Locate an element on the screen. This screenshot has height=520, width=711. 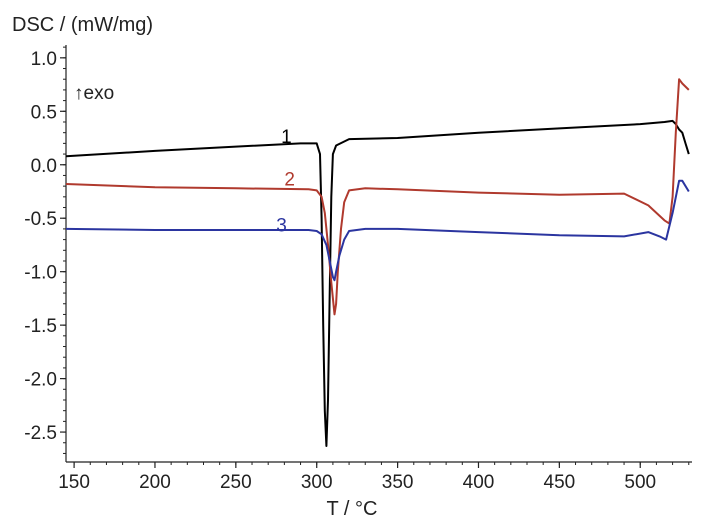
x-tick-label: 200 is located at coordinates (155, 482).